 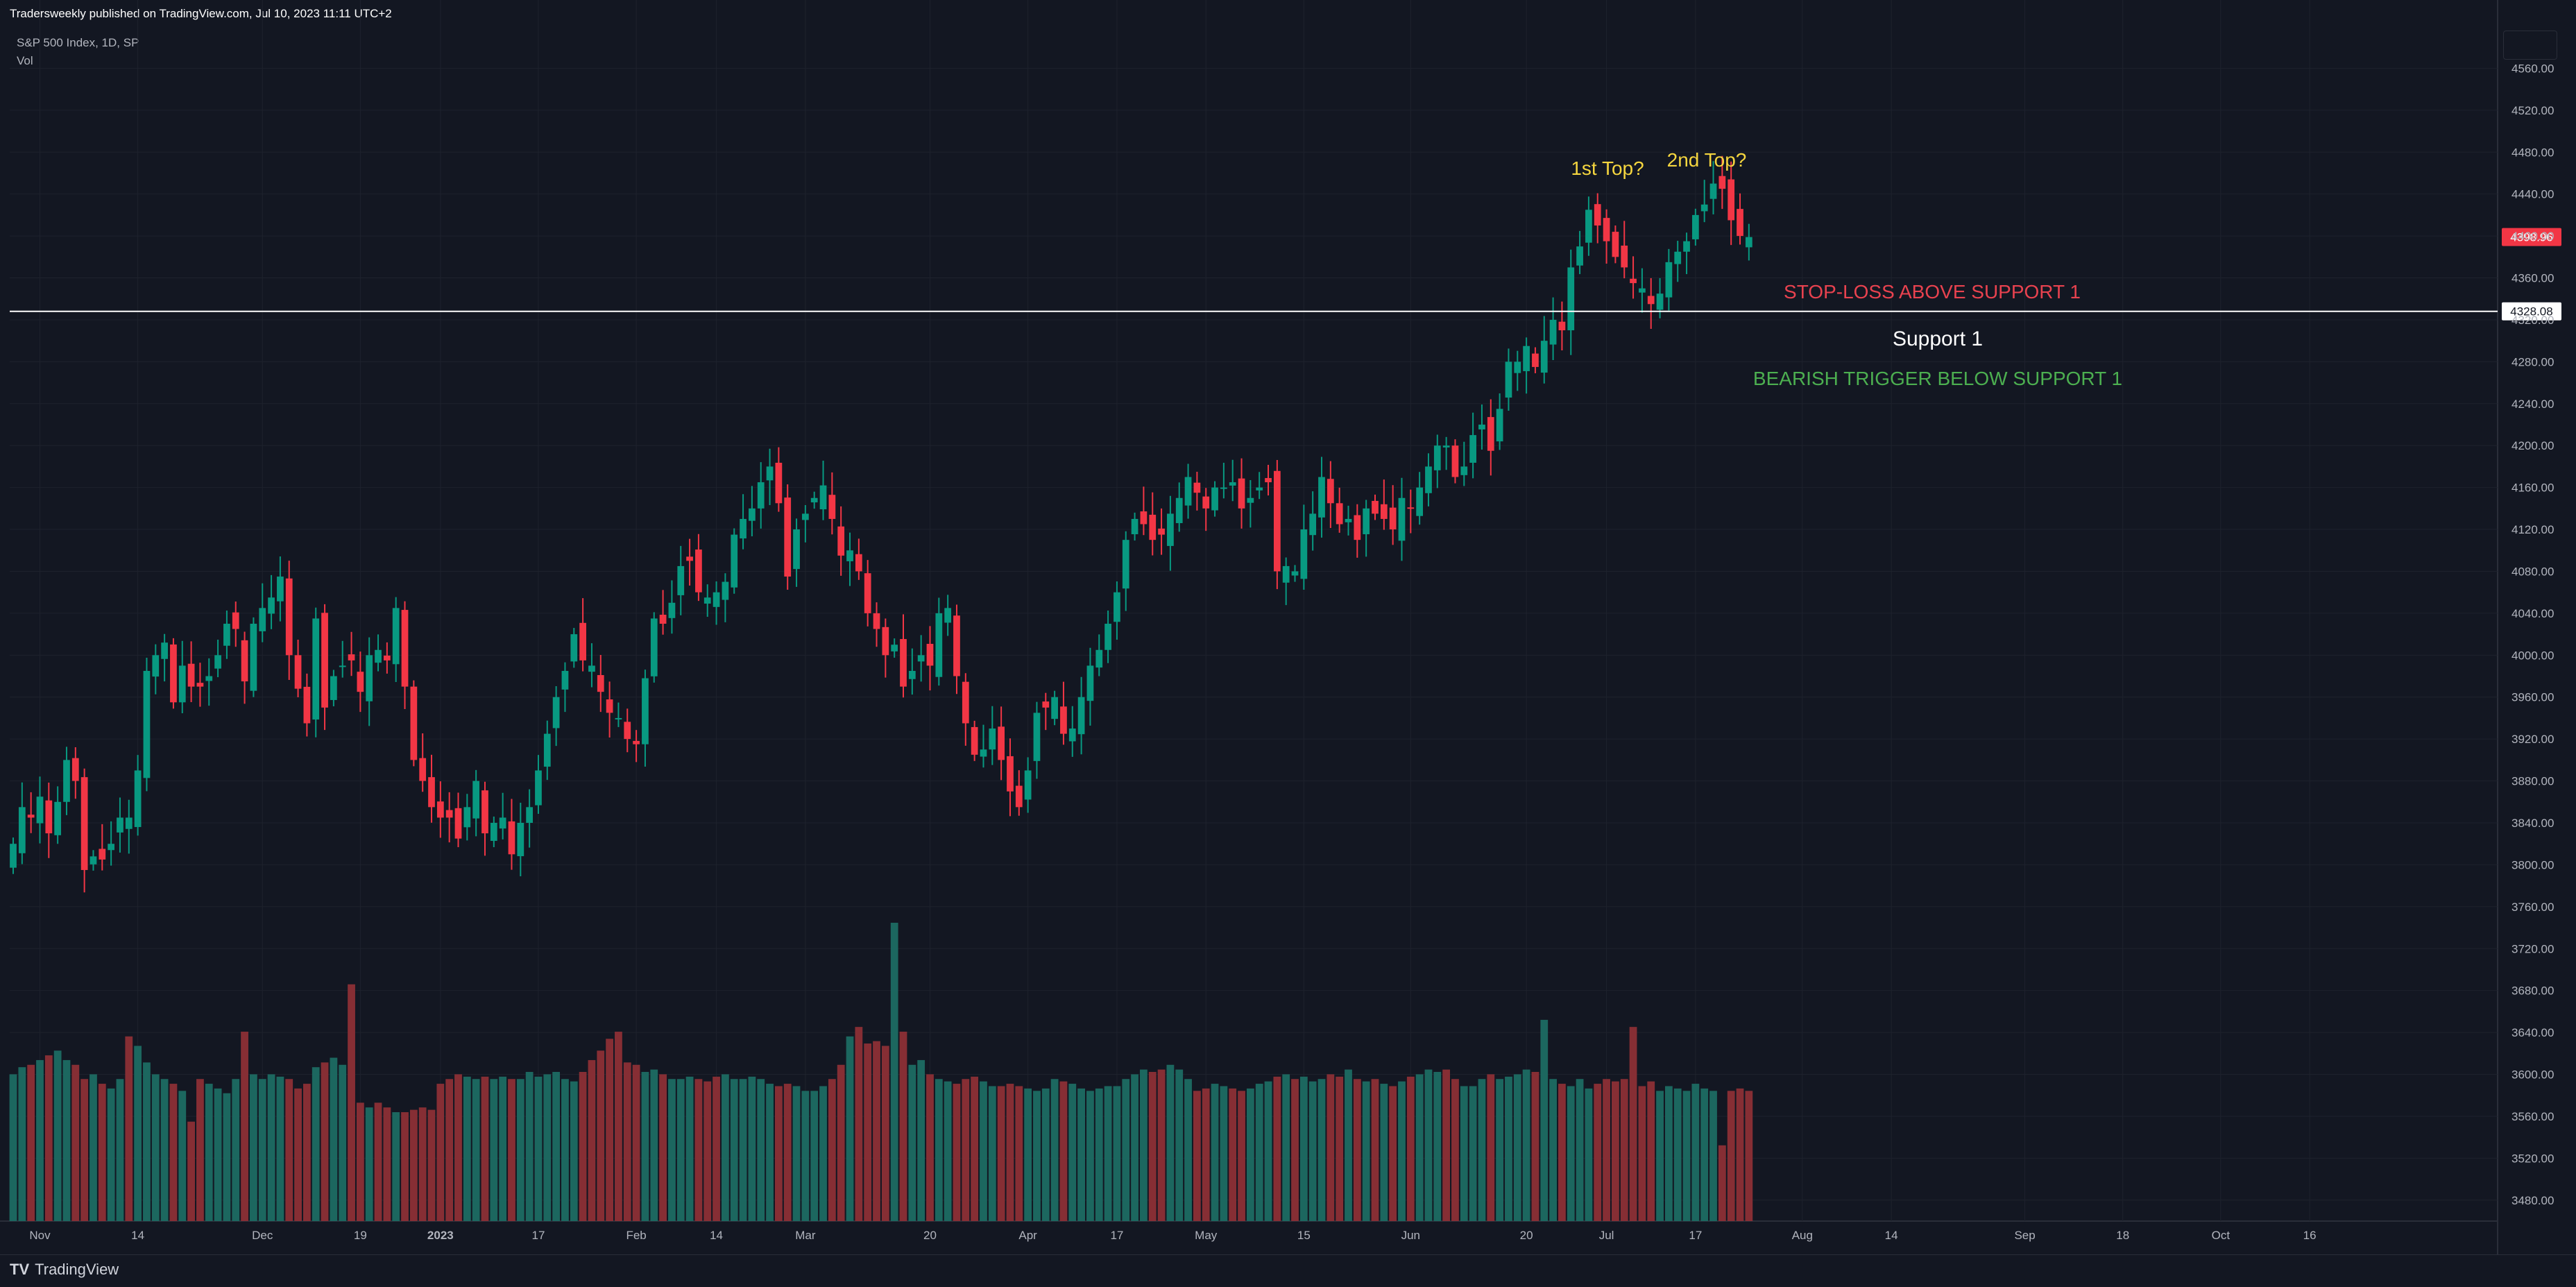 I want to click on second-top-label: 2nd Top?, so click(x=1707, y=160).